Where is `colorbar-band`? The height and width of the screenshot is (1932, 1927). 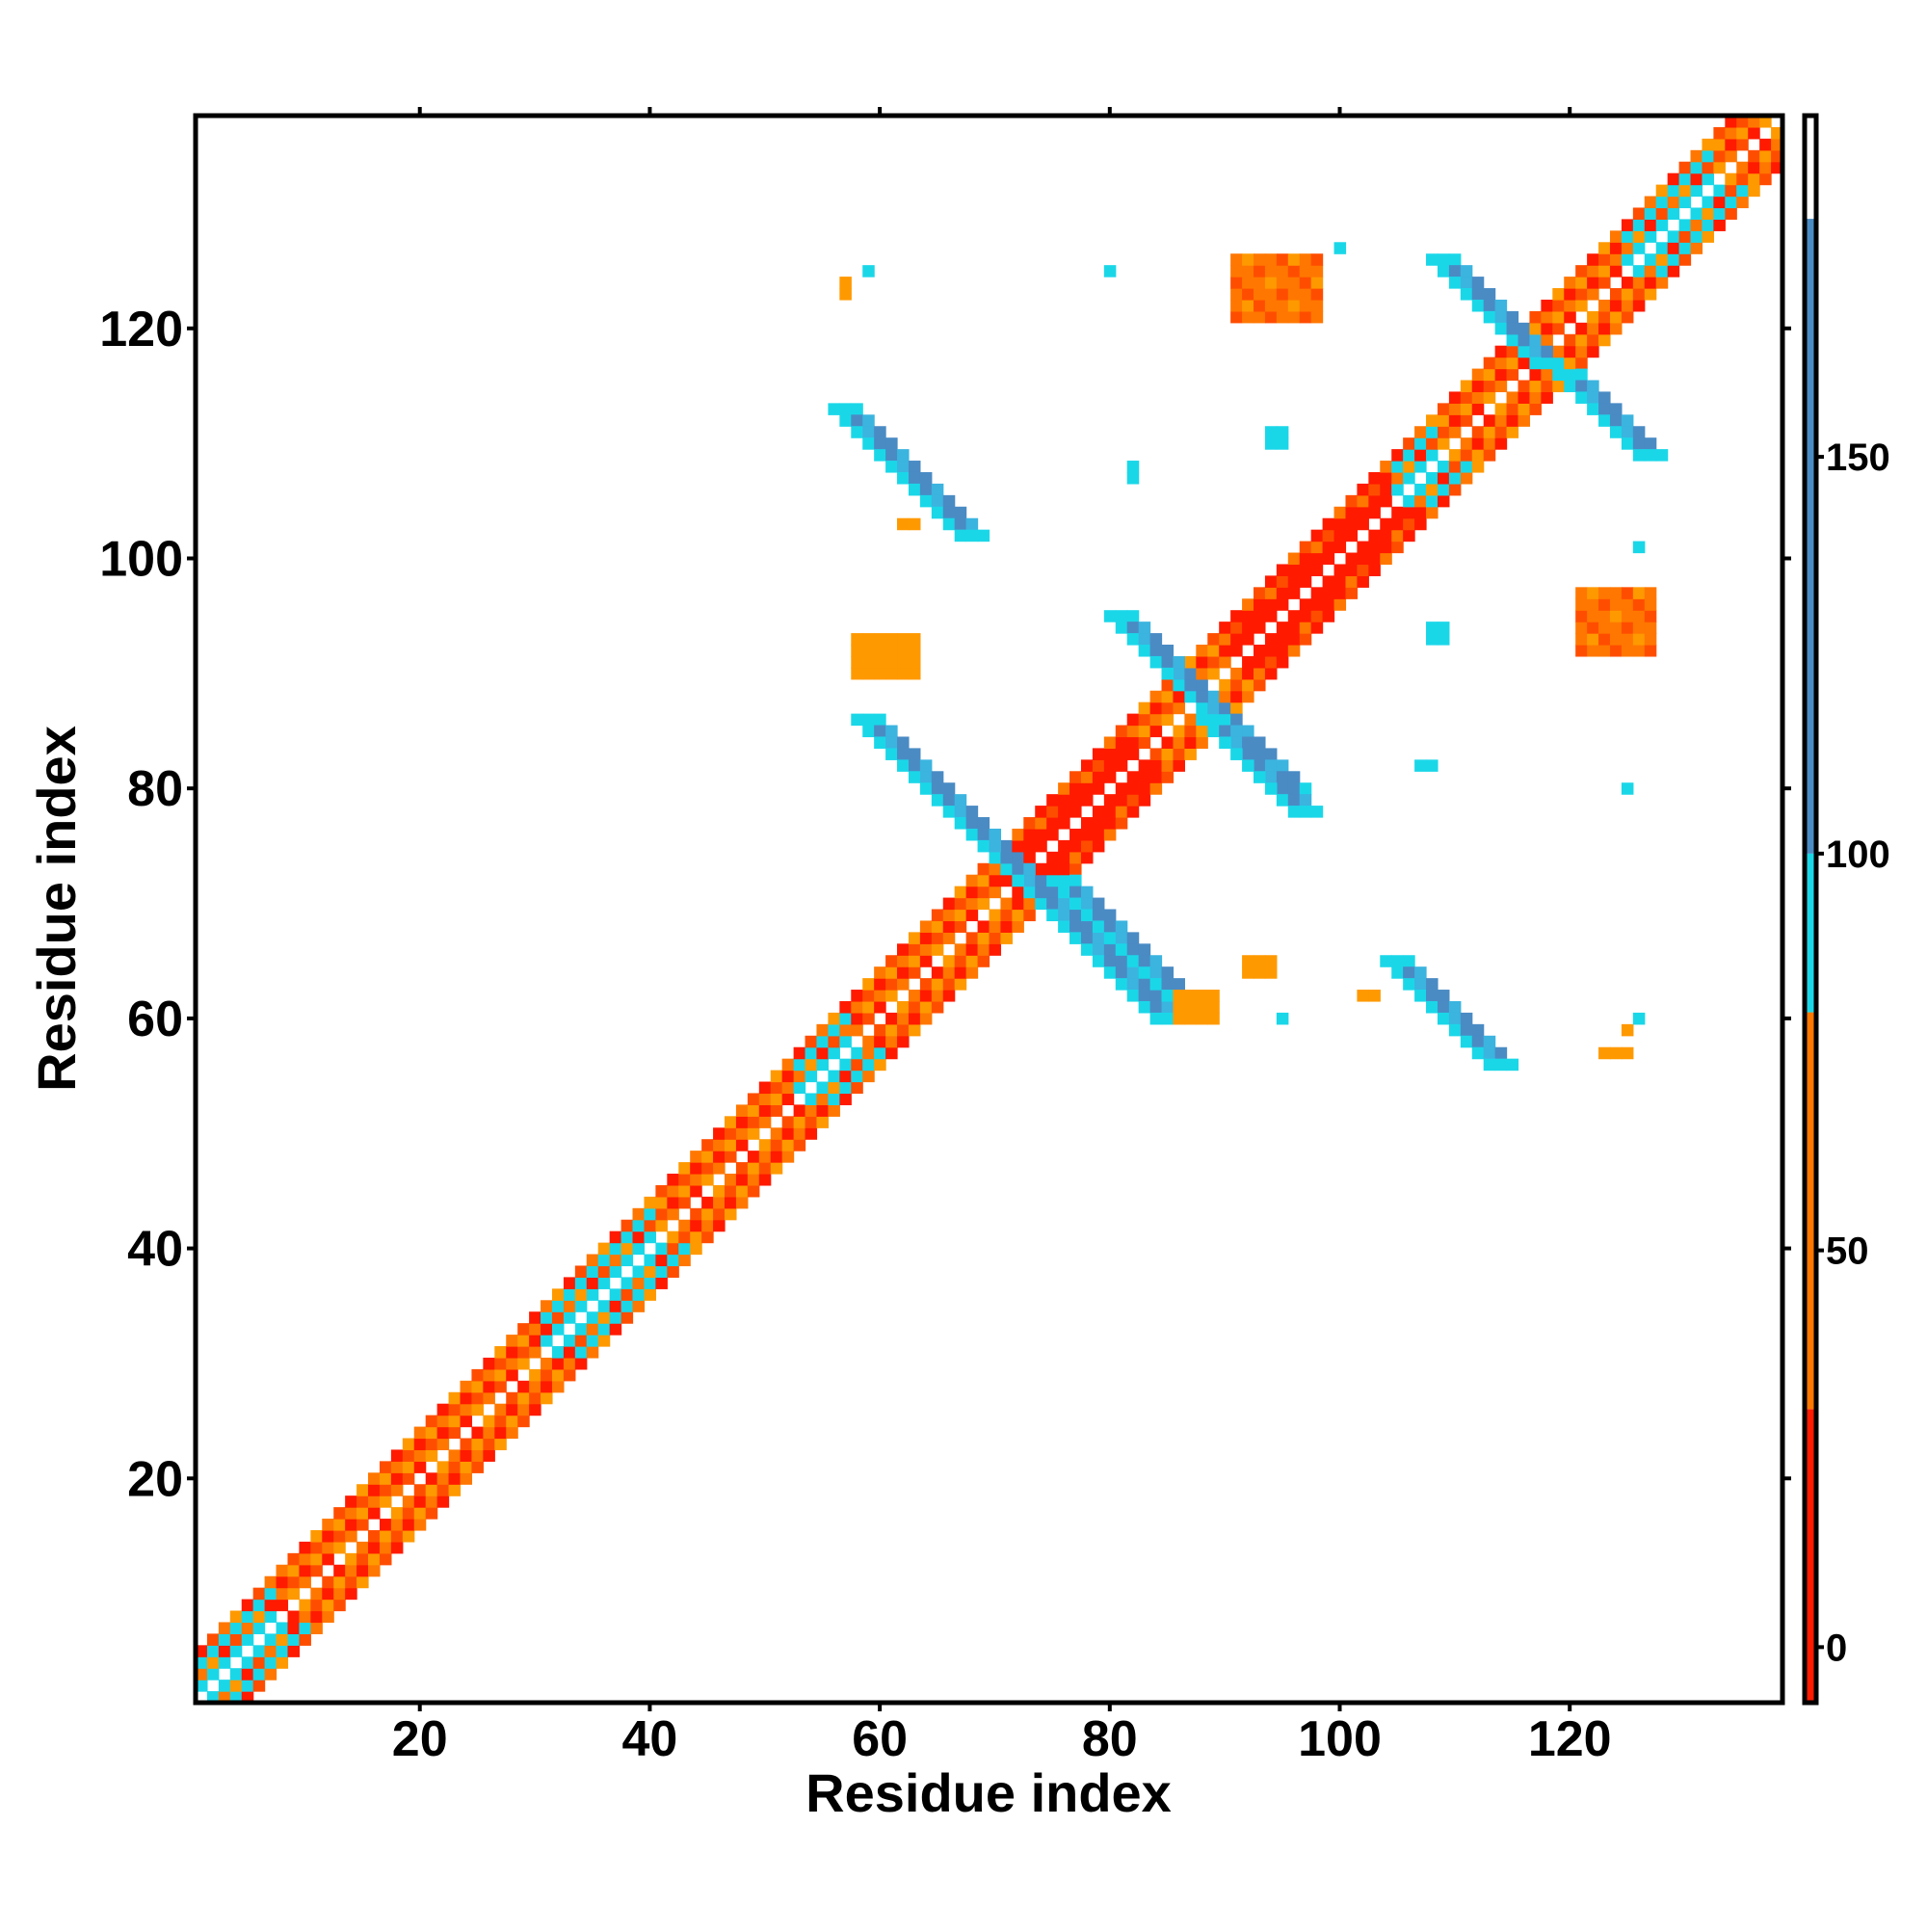
colorbar-band is located at coordinates (1810, 933).